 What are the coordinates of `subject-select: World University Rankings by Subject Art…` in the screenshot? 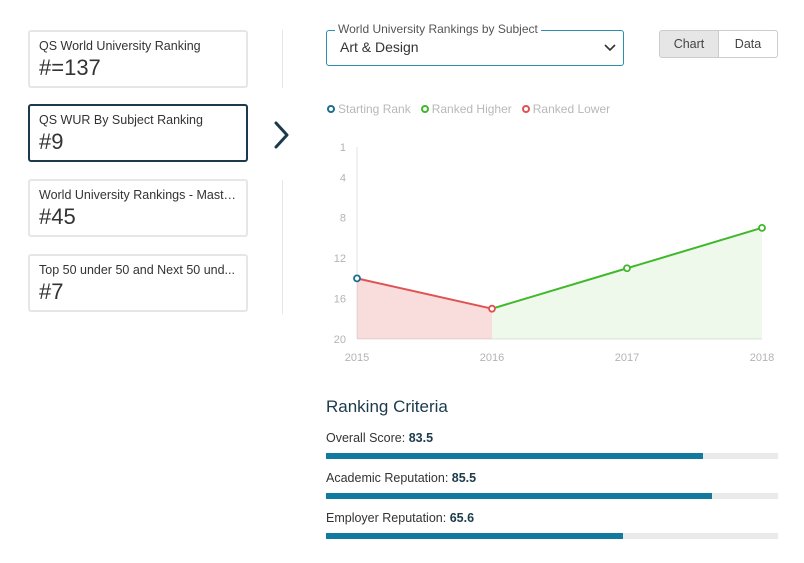 It's located at (475, 44).